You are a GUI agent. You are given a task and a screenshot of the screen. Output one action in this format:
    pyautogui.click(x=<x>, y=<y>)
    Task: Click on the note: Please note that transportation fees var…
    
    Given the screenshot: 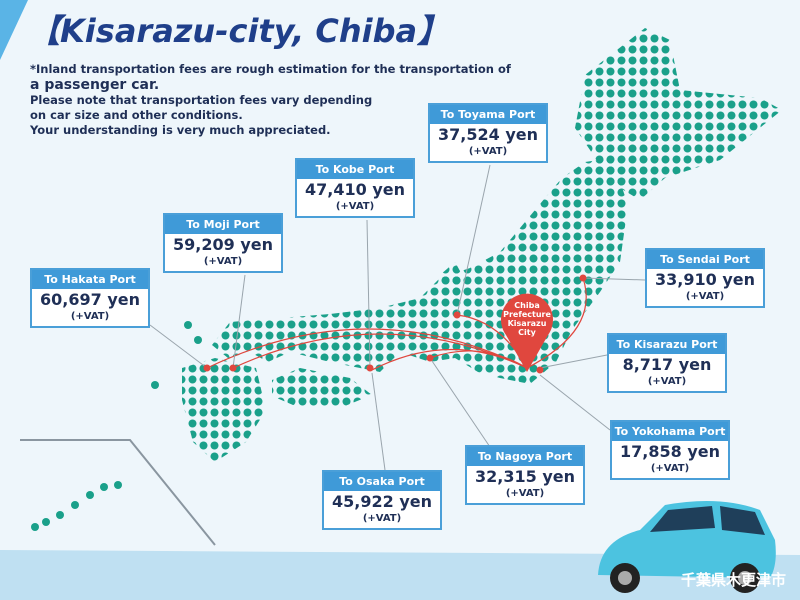 What is the action you would take?
    pyautogui.click(x=201, y=100)
    